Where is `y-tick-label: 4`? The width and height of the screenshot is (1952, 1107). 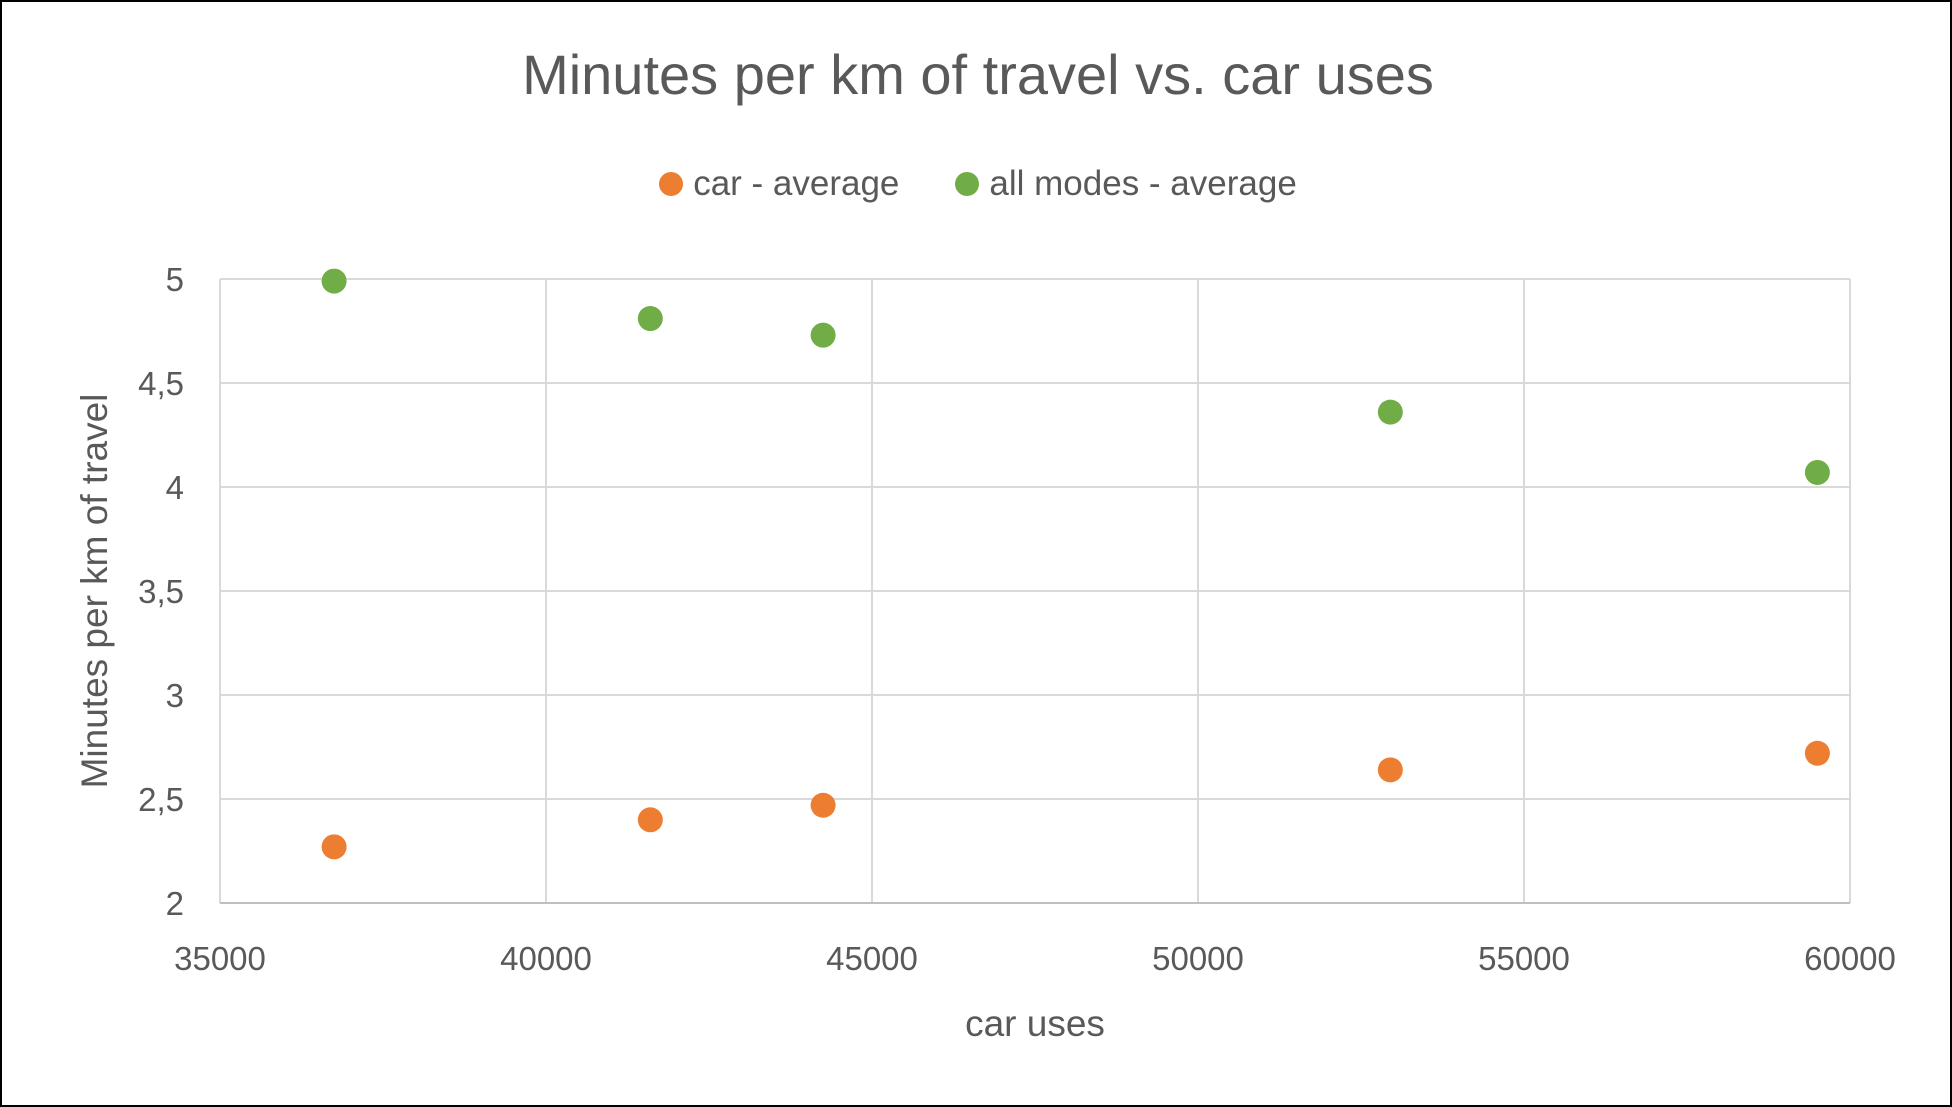 y-tick-label: 4 is located at coordinates (175, 487).